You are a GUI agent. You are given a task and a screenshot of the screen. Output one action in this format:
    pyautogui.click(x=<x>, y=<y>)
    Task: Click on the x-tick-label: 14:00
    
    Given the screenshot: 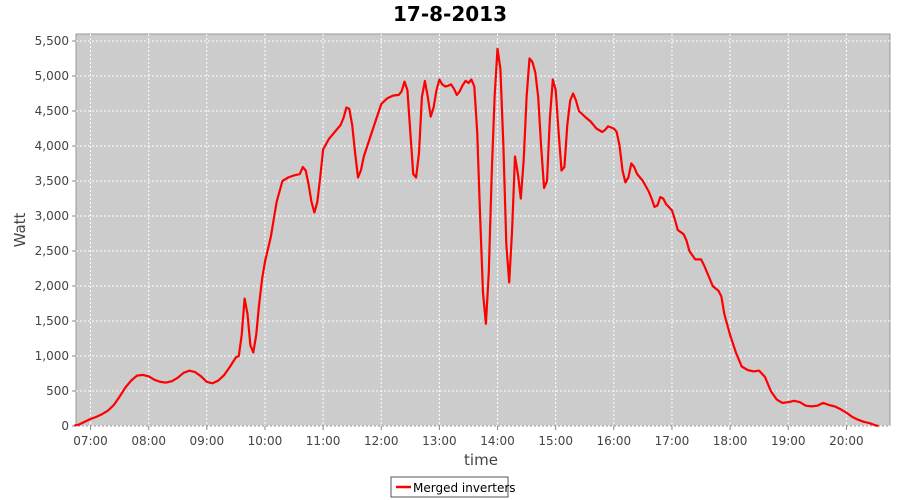 What is the action you would take?
    pyautogui.click(x=497, y=441)
    